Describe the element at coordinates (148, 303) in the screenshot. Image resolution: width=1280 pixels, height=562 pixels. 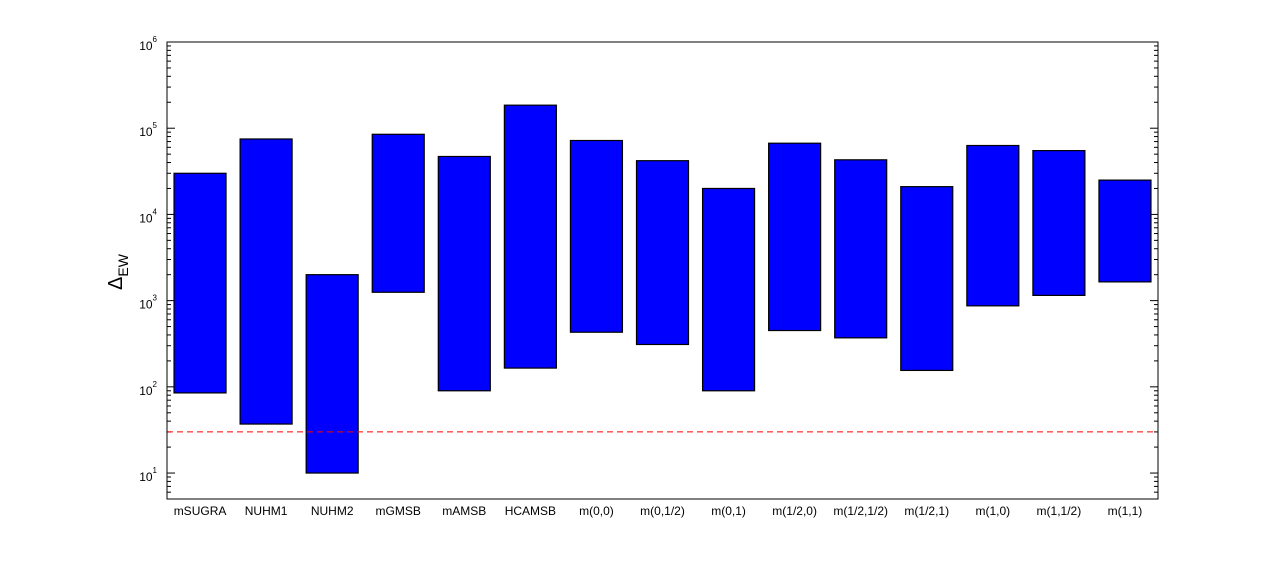
I see `y-tick-label: 10³` at that location.